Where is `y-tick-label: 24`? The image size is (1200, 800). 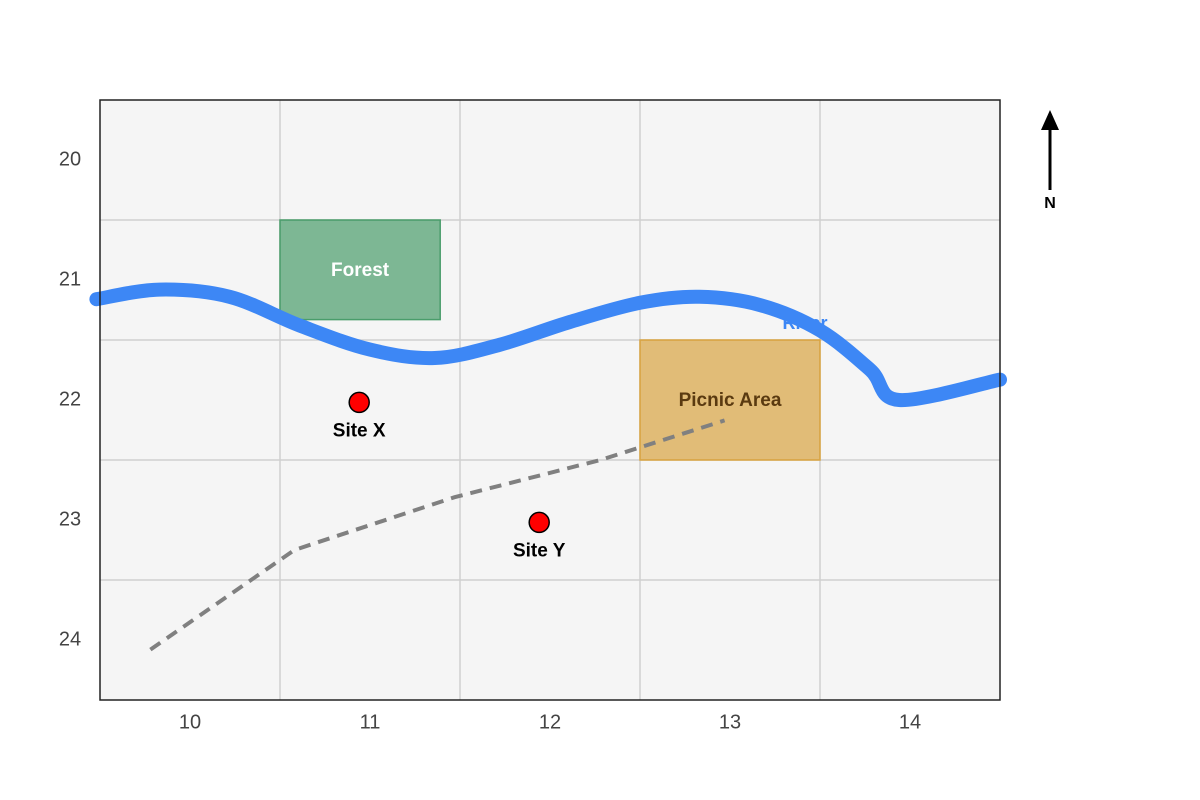
y-tick-label: 24 is located at coordinates (70, 639).